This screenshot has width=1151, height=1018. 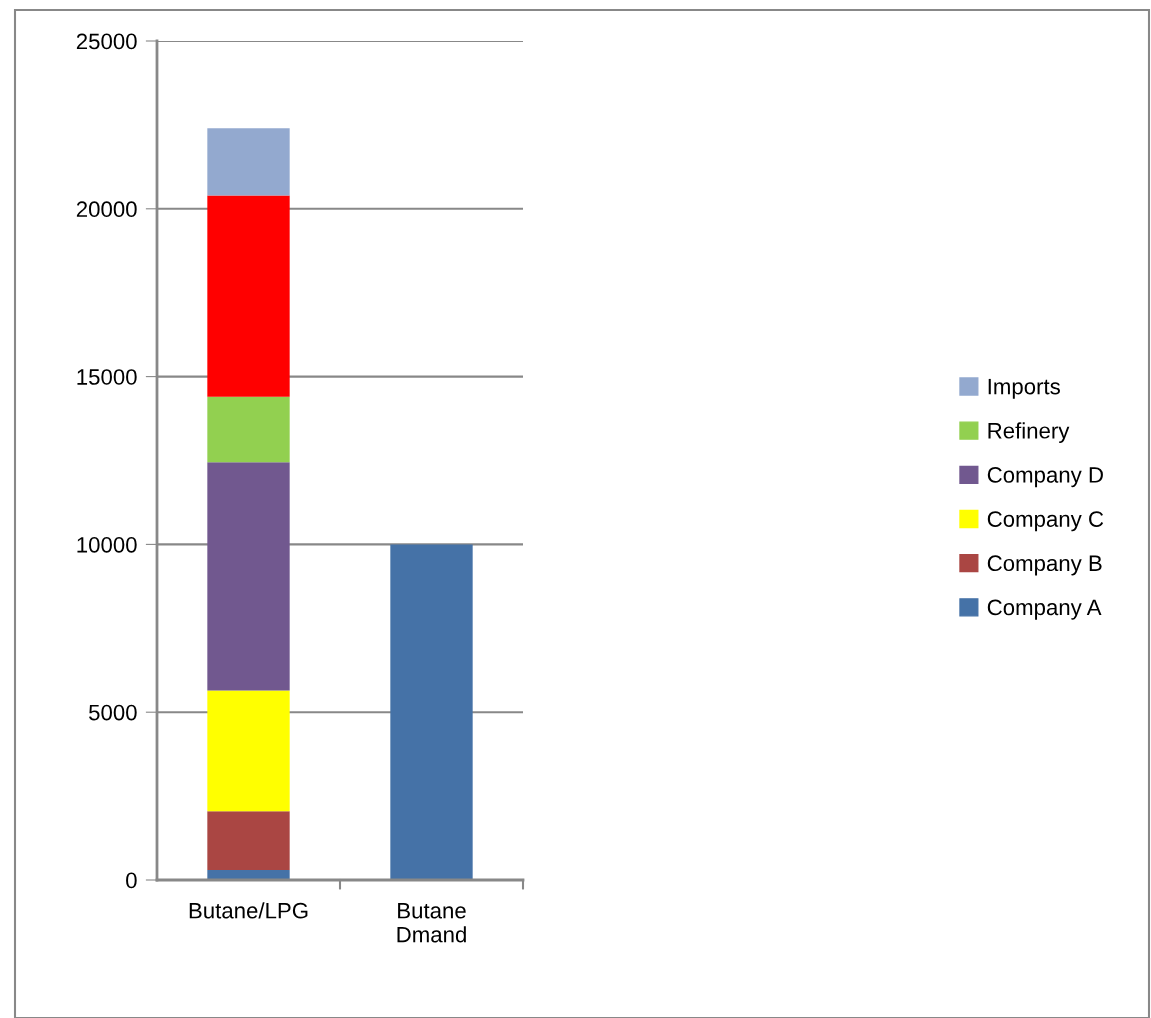 I want to click on legend-label: Company C, so click(x=1045, y=521).